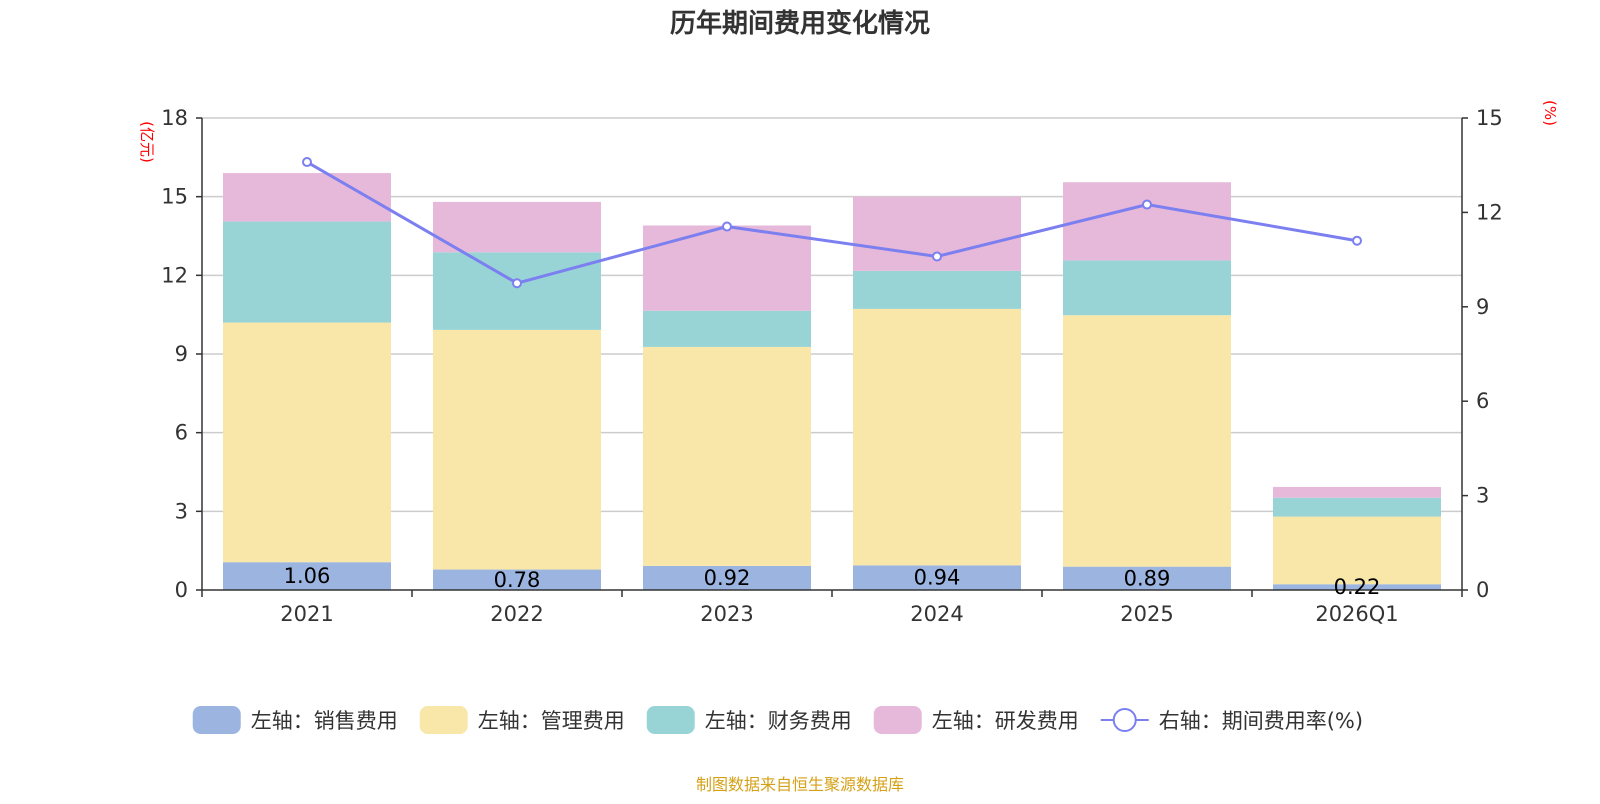  Describe the element at coordinates (181, 354) in the screenshot. I see `left-tick-label: 9` at that location.